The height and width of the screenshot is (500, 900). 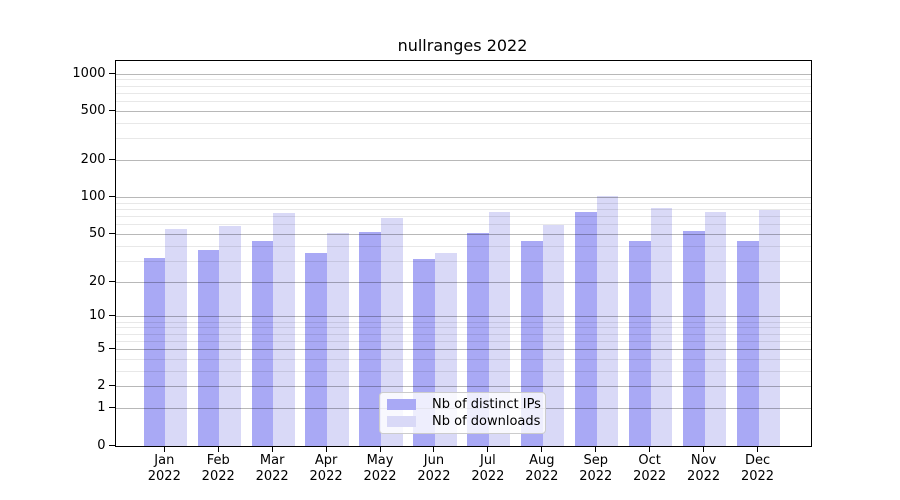 I want to click on bar-oct-downloads, so click(x=661, y=326).